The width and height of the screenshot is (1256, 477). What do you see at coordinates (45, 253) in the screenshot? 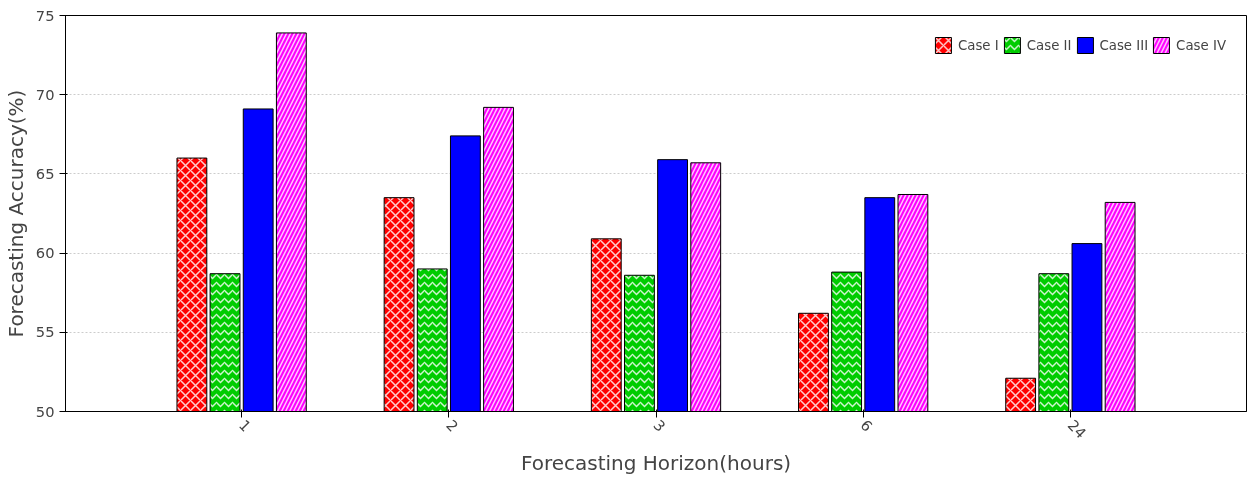
I see `y-tick-label: 60` at bounding box center [45, 253].